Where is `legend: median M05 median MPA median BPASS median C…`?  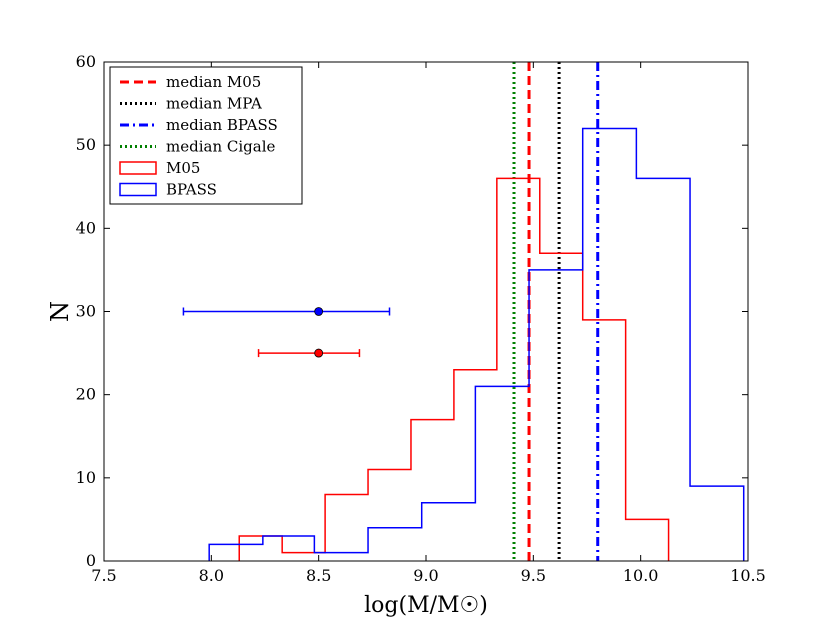 legend: median M05 median MPA median BPASS median C… is located at coordinates (206, 135).